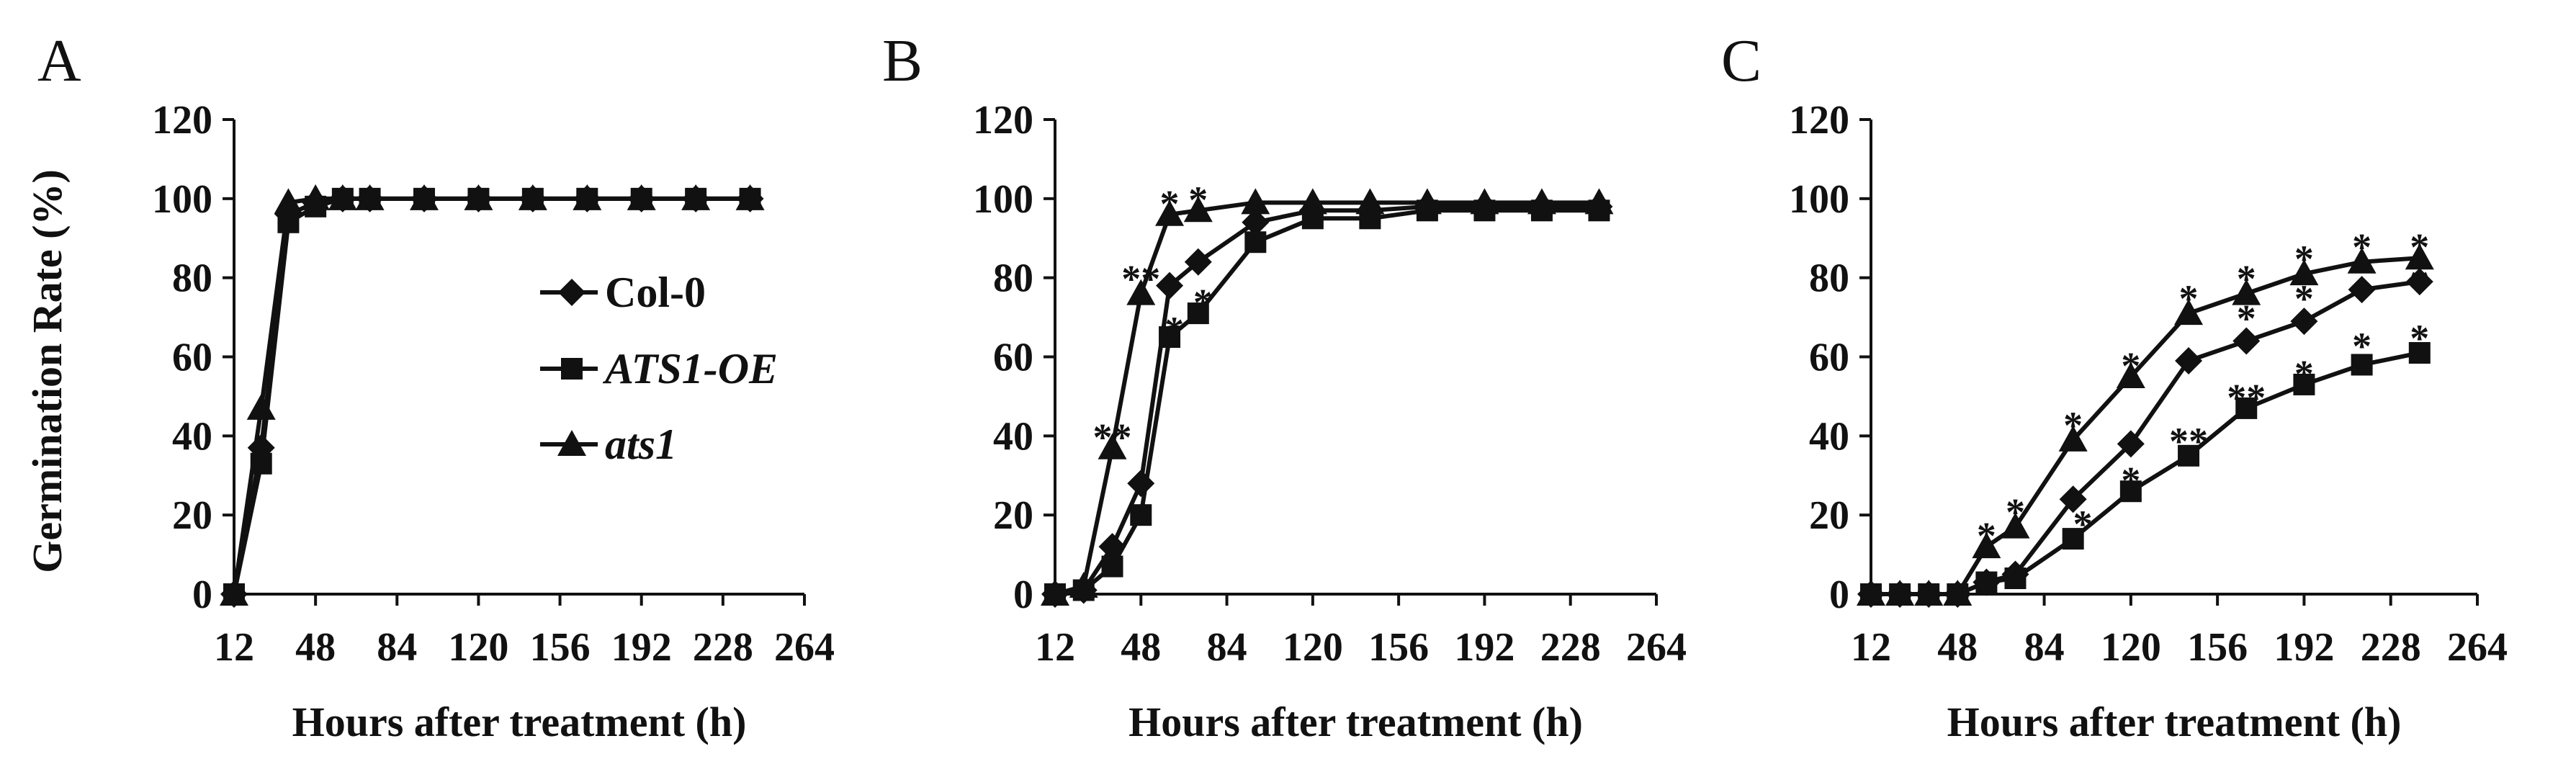 The image size is (2576, 772). What do you see at coordinates (1741, 61) in the screenshot?
I see `panel-letter: C` at bounding box center [1741, 61].